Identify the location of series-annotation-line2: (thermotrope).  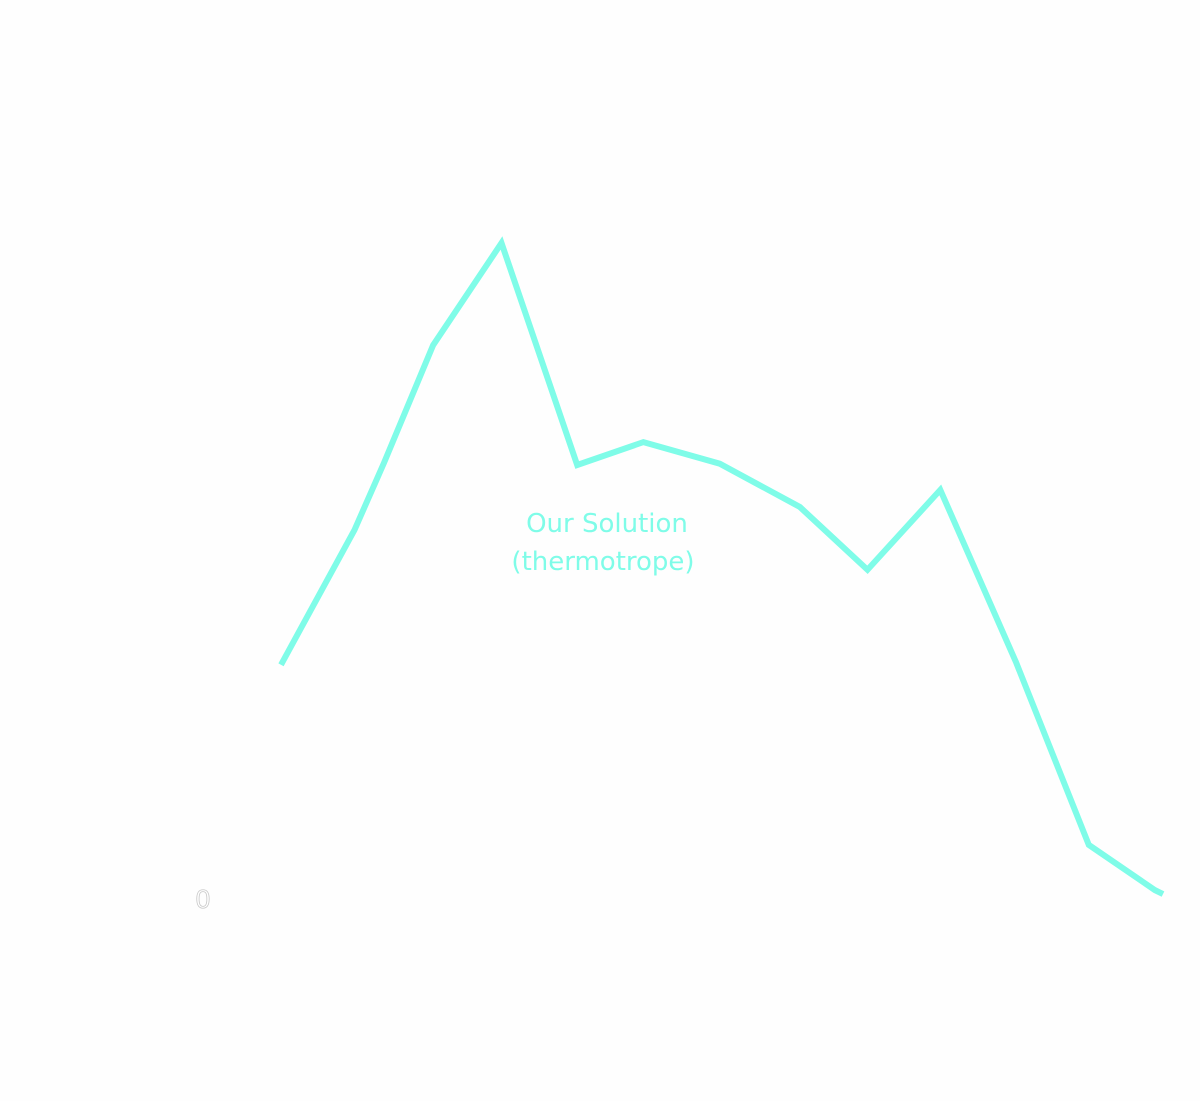
(602, 562).